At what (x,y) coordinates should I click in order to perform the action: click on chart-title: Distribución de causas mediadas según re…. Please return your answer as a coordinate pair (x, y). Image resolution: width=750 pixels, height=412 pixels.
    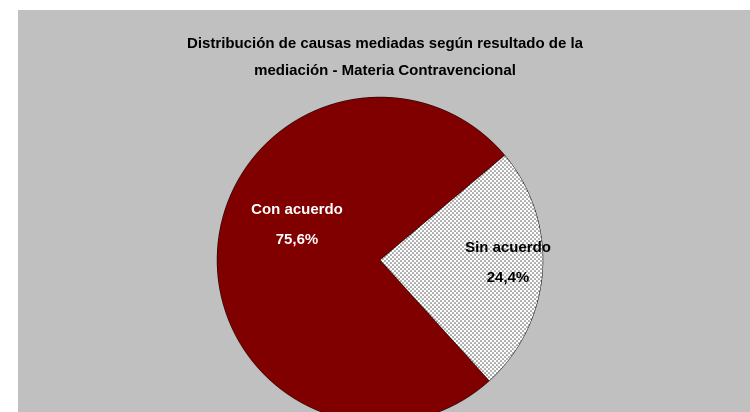
    Looking at the image, I should click on (385, 43).